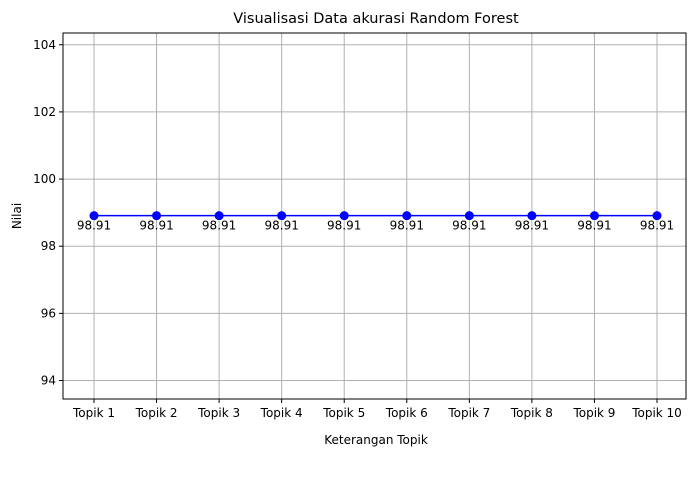 The width and height of the screenshot is (696, 486). I want to click on x-tick-label: Topik 1, so click(93, 413).